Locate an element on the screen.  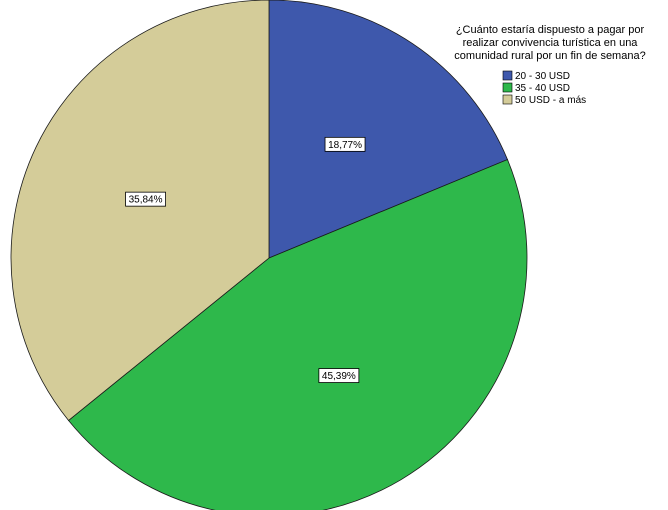
pie-data-label-text-0: 18,77% is located at coordinates (345, 145).